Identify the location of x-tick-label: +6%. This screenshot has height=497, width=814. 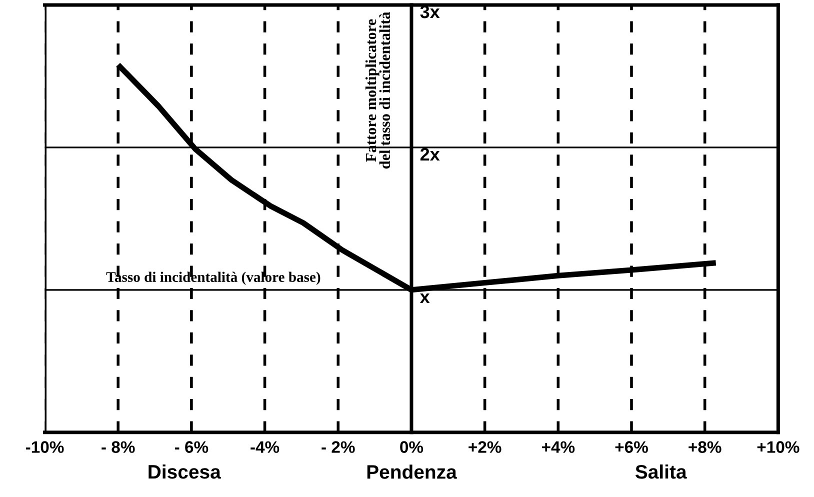
(631, 447).